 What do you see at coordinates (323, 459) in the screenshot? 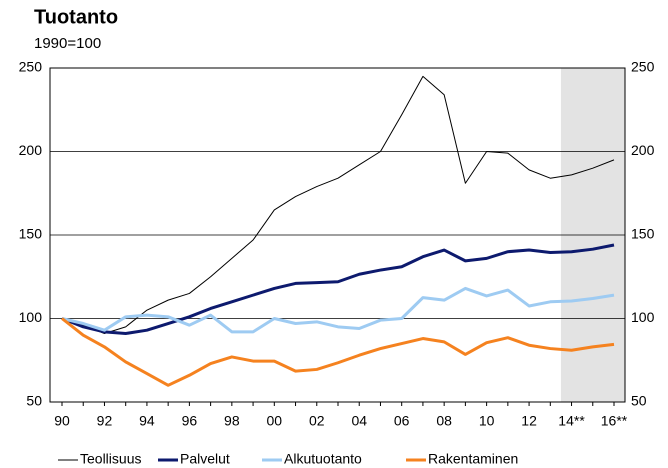
I see `legend-label: Alkutuotanto` at bounding box center [323, 459].